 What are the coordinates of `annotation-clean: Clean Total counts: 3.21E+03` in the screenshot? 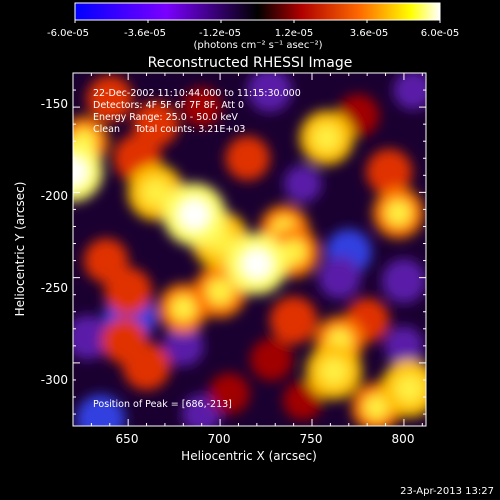 It's located at (169, 129).